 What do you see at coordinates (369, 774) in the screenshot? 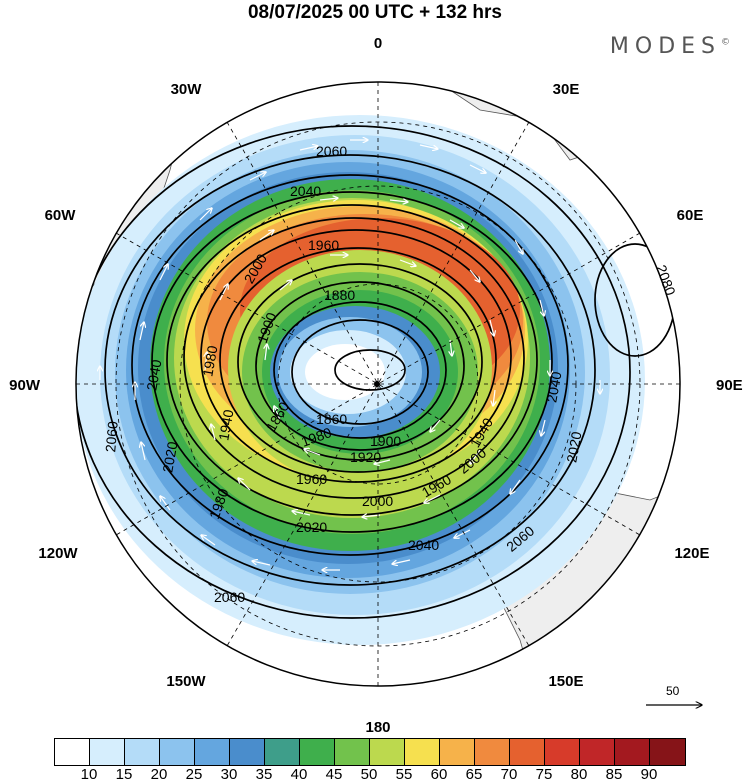
I see `colorbar-tick-label: 50` at bounding box center [369, 774].